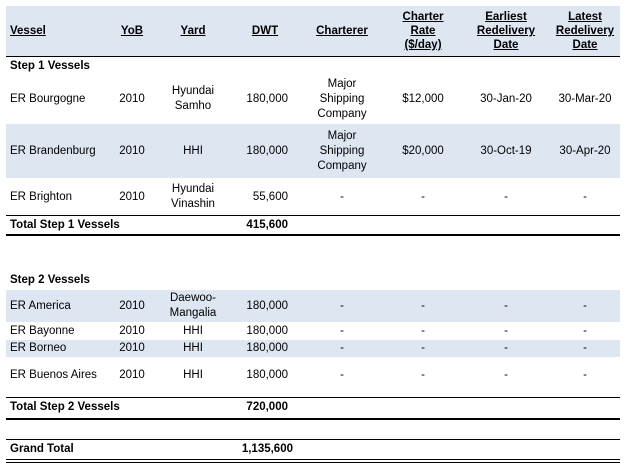  I want to click on vessel-name: ER Brighton, so click(41, 196).